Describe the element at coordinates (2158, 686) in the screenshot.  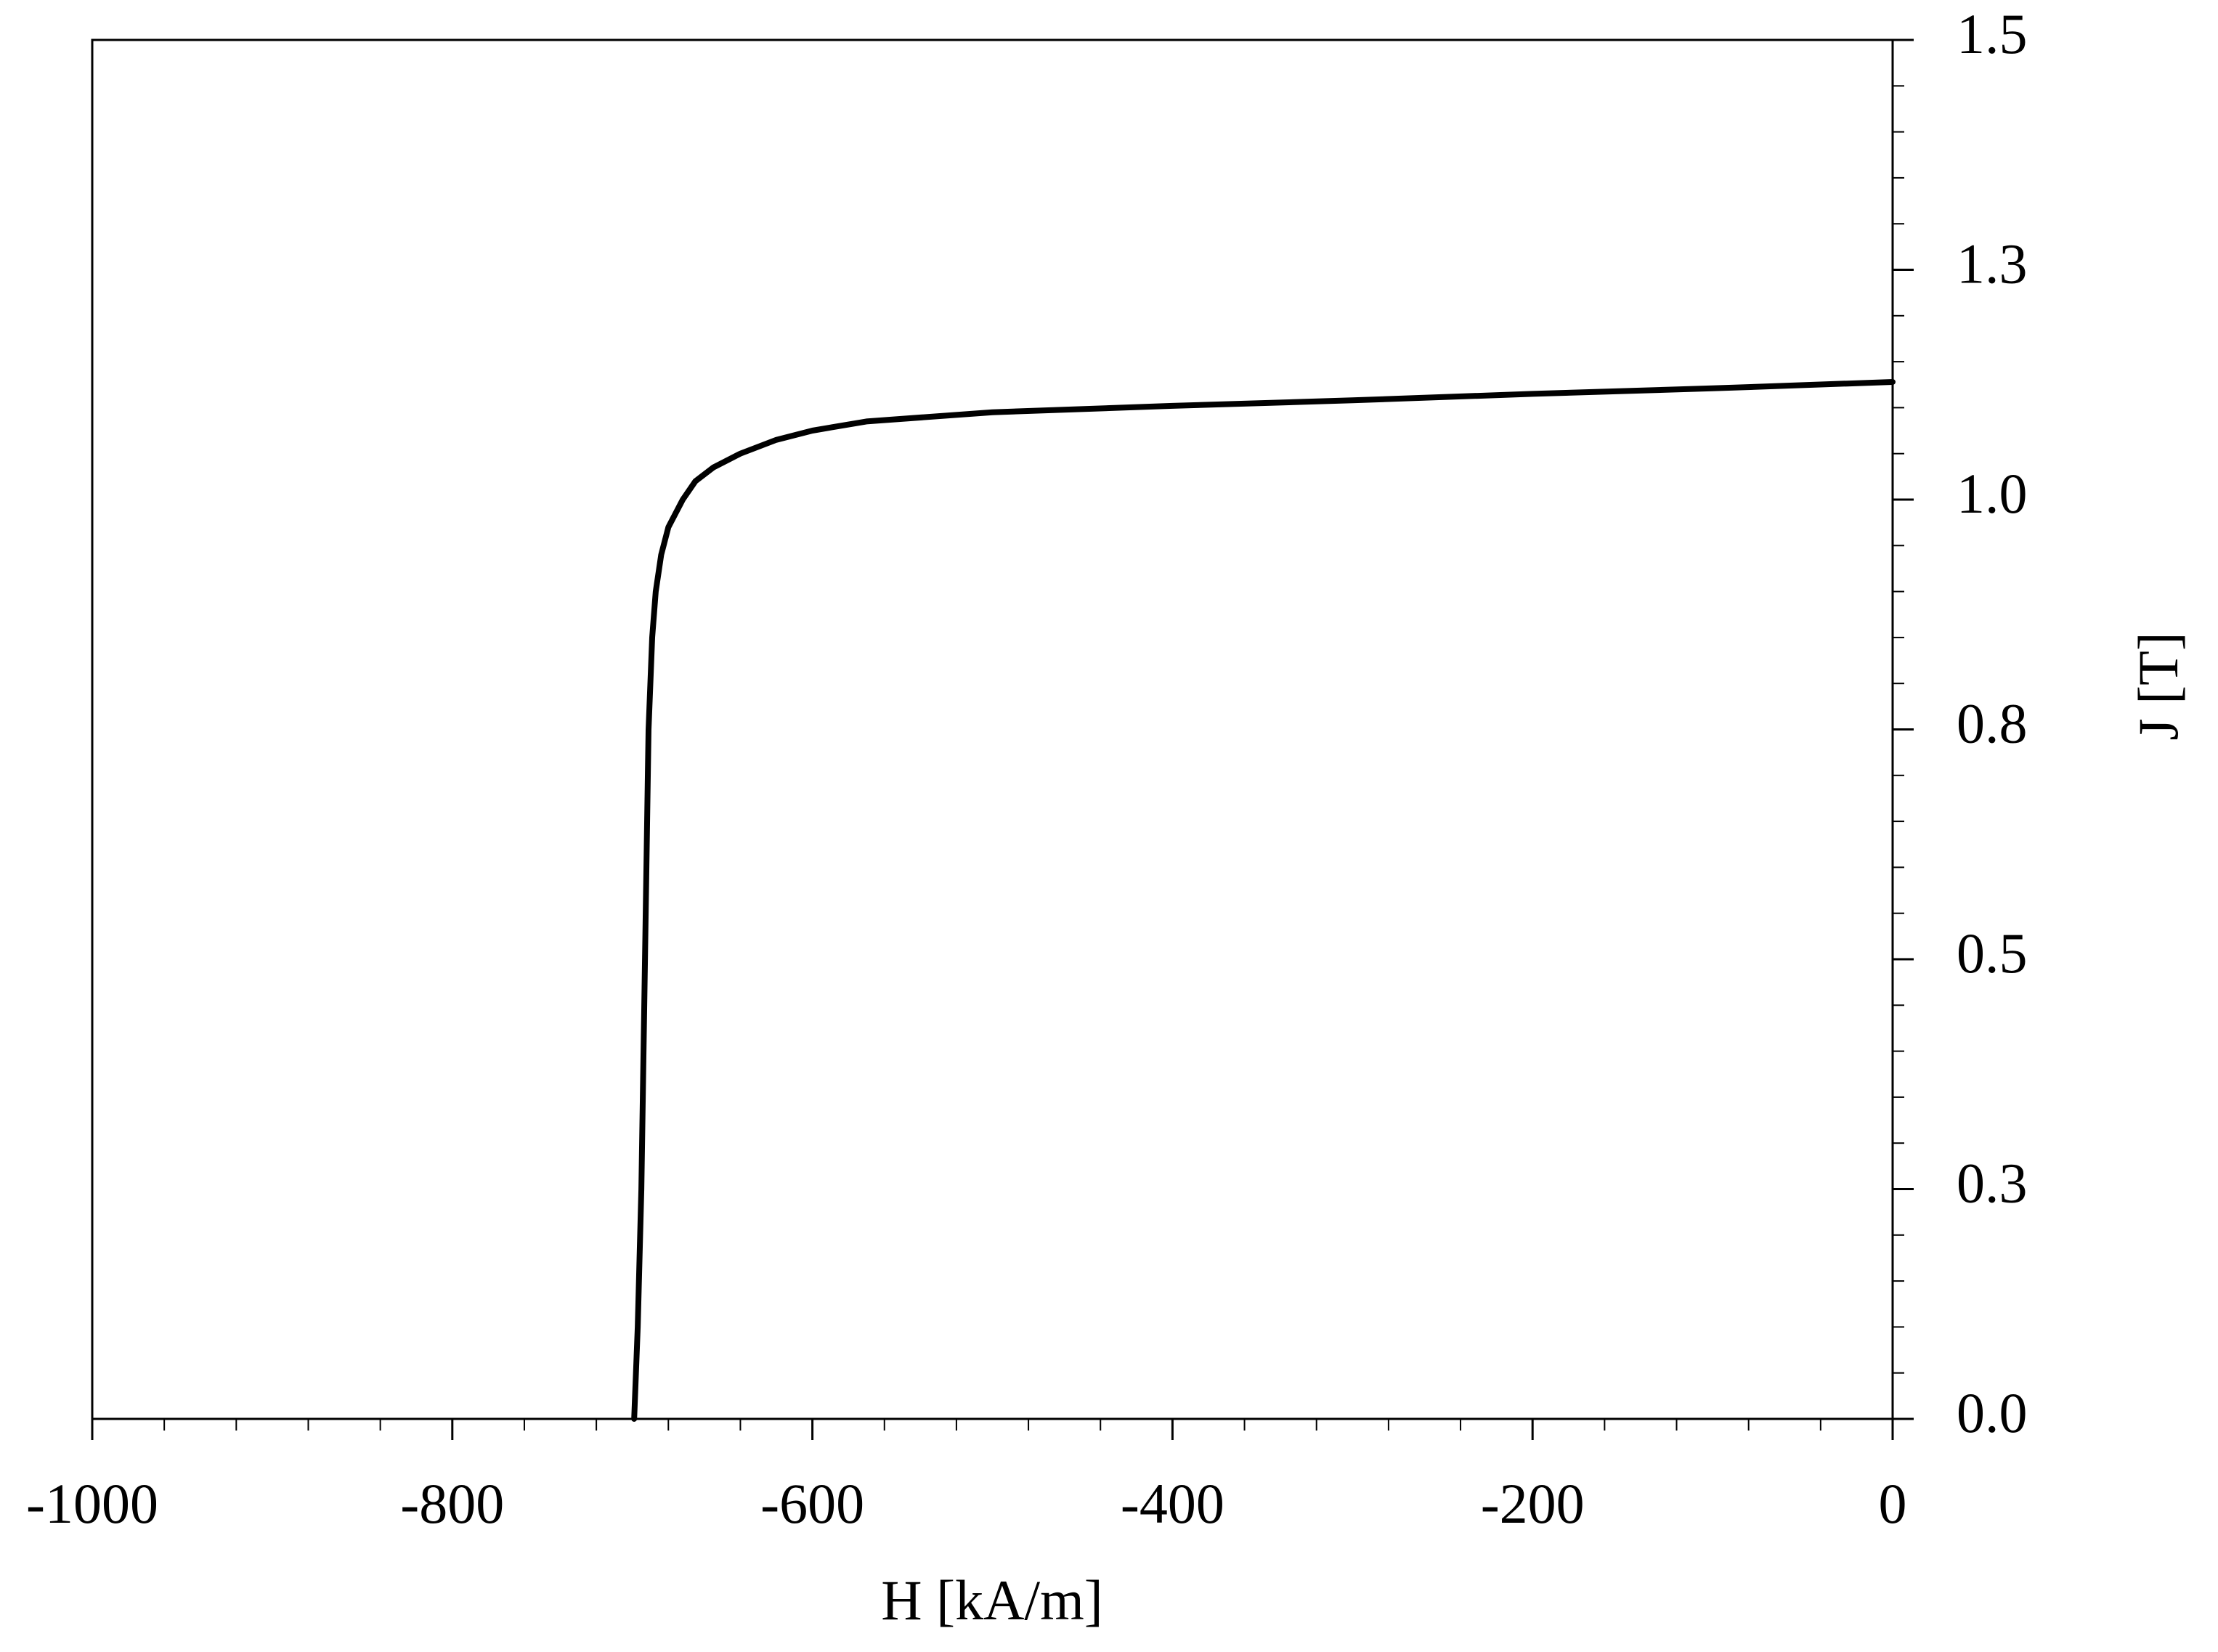
I see `y-axis-label: J [T]` at that location.